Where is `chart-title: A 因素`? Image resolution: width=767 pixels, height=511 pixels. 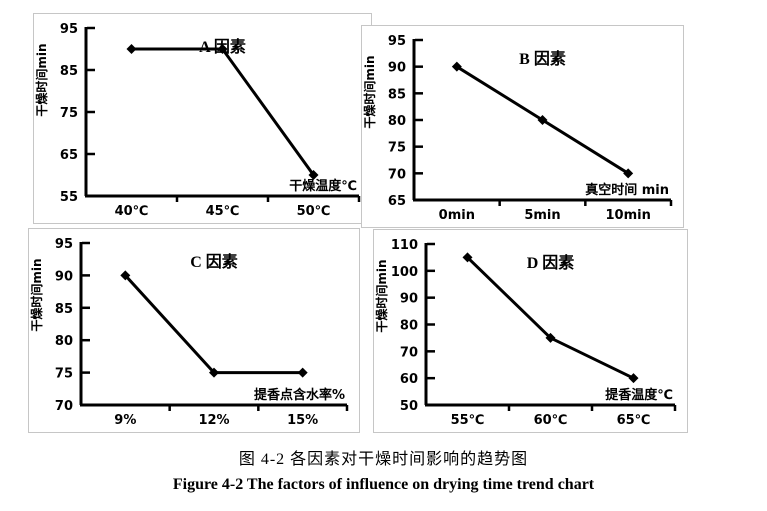
chart-title: A 因素 is located at coordinates (222, 46).